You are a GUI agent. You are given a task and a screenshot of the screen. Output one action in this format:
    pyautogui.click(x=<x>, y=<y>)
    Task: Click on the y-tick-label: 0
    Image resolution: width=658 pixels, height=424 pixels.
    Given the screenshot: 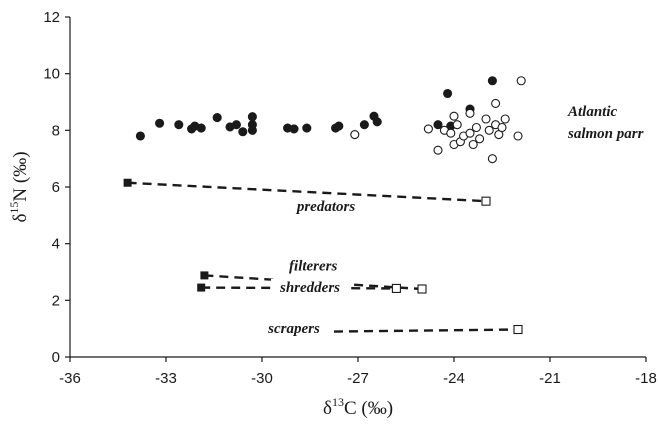 What is the action you would take?
    pyautogui.click(x=56, y=357)
    